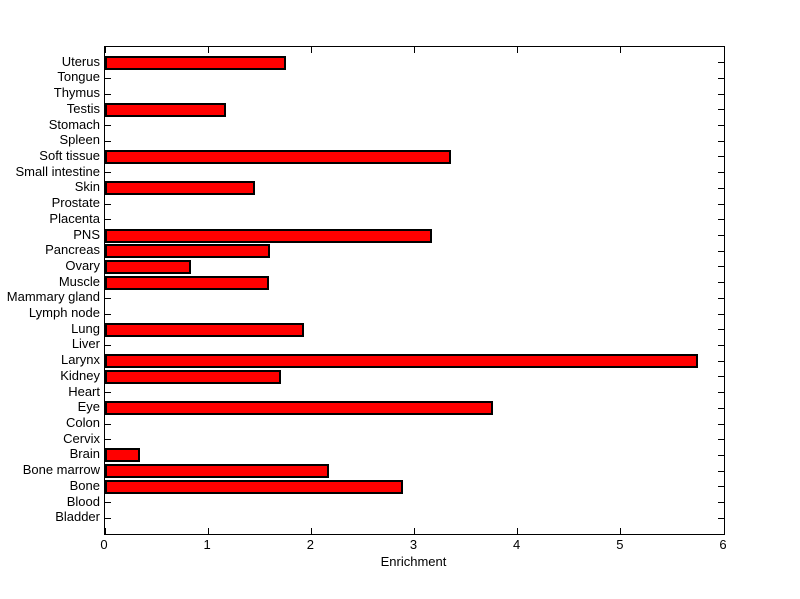 The width and height of the screenshot is (800, 599). Describe the element at coordinates (88, 407) in the screenshot. I see `y-tick-label-eye: Eye` at that location.